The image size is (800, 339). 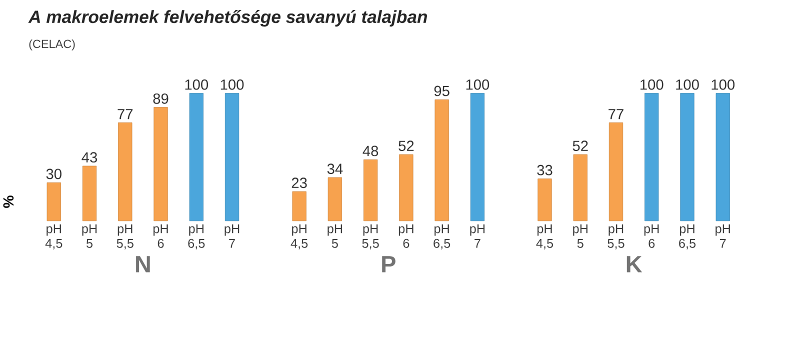 I want to click on data-label: 48, so click(x=370, y=151).